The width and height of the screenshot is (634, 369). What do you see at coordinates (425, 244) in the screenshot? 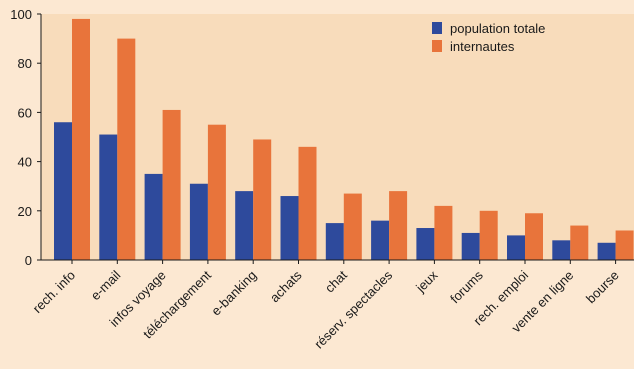
I see `bar-population-totale-jeux` at bounding box center [425, 244].